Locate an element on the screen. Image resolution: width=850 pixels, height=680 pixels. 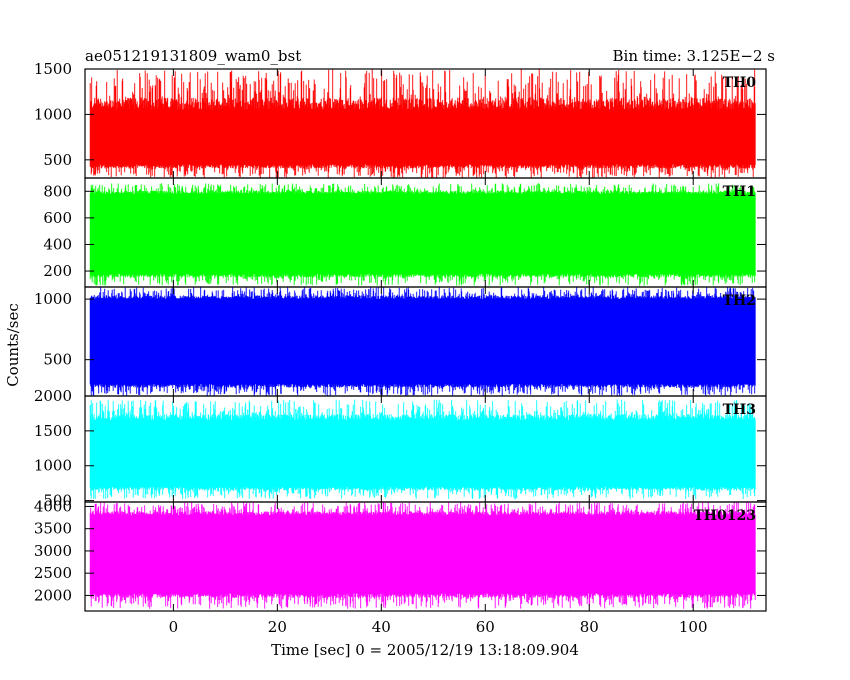
y-tick-label: 3500 is located at coordinates (53, 529).